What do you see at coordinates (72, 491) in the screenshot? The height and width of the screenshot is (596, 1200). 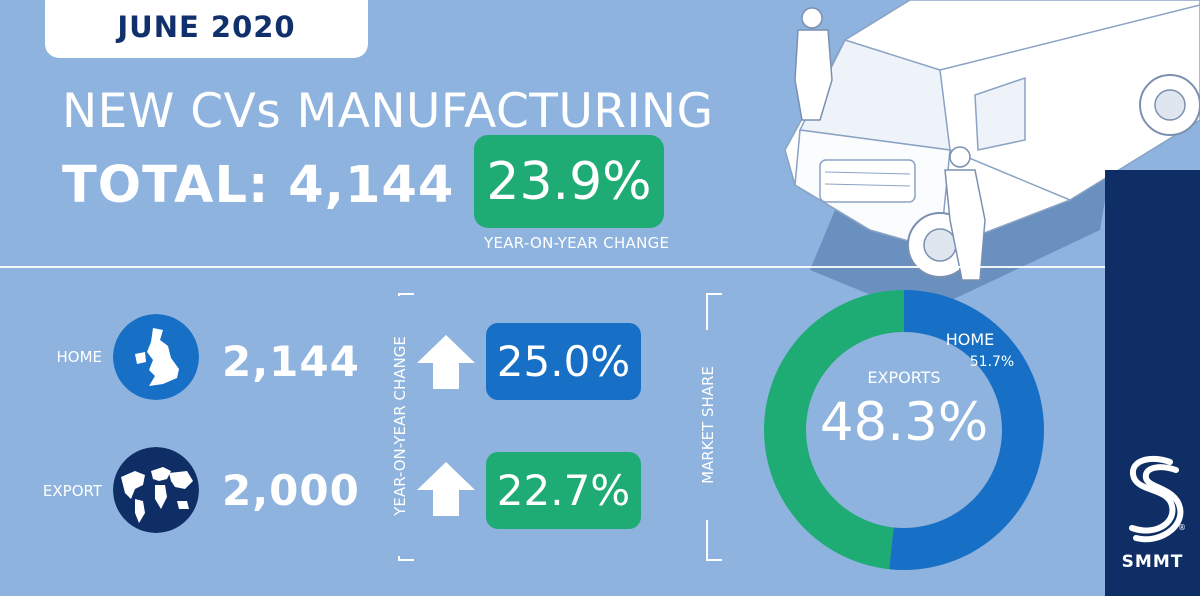 I see `export-label: EXPORT` at bounding box center [72, 491].